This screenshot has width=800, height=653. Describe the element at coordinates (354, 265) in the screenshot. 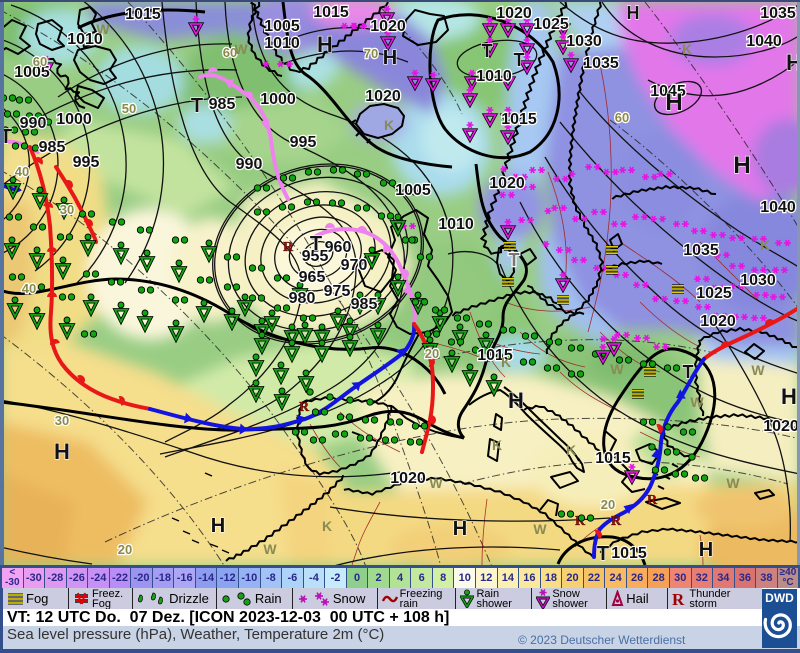

I see `svg-text: 970` at that location.